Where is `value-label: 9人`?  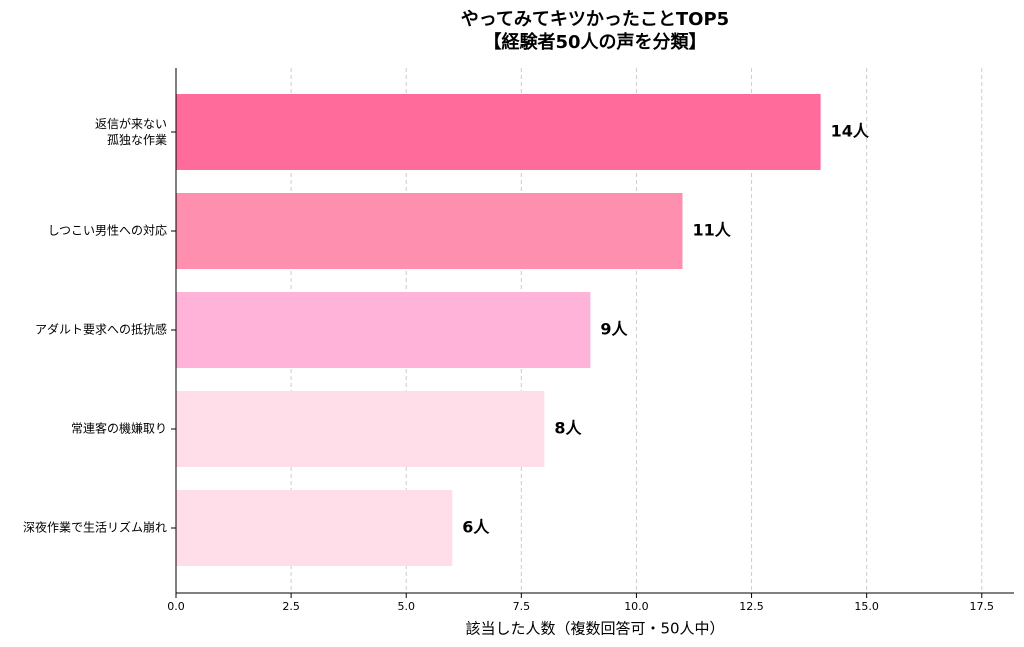
value-label: 9人 is located at coordinates (614, 329).